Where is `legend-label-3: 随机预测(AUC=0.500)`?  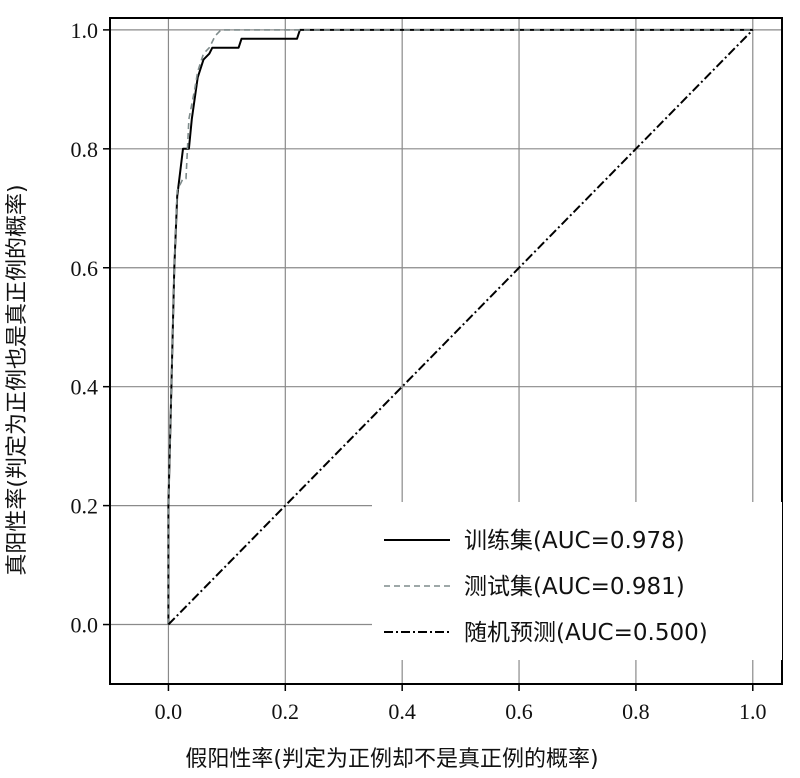
legend-label-3: 随机预测(AUC=0.500) is located at coordinates (586, 633).